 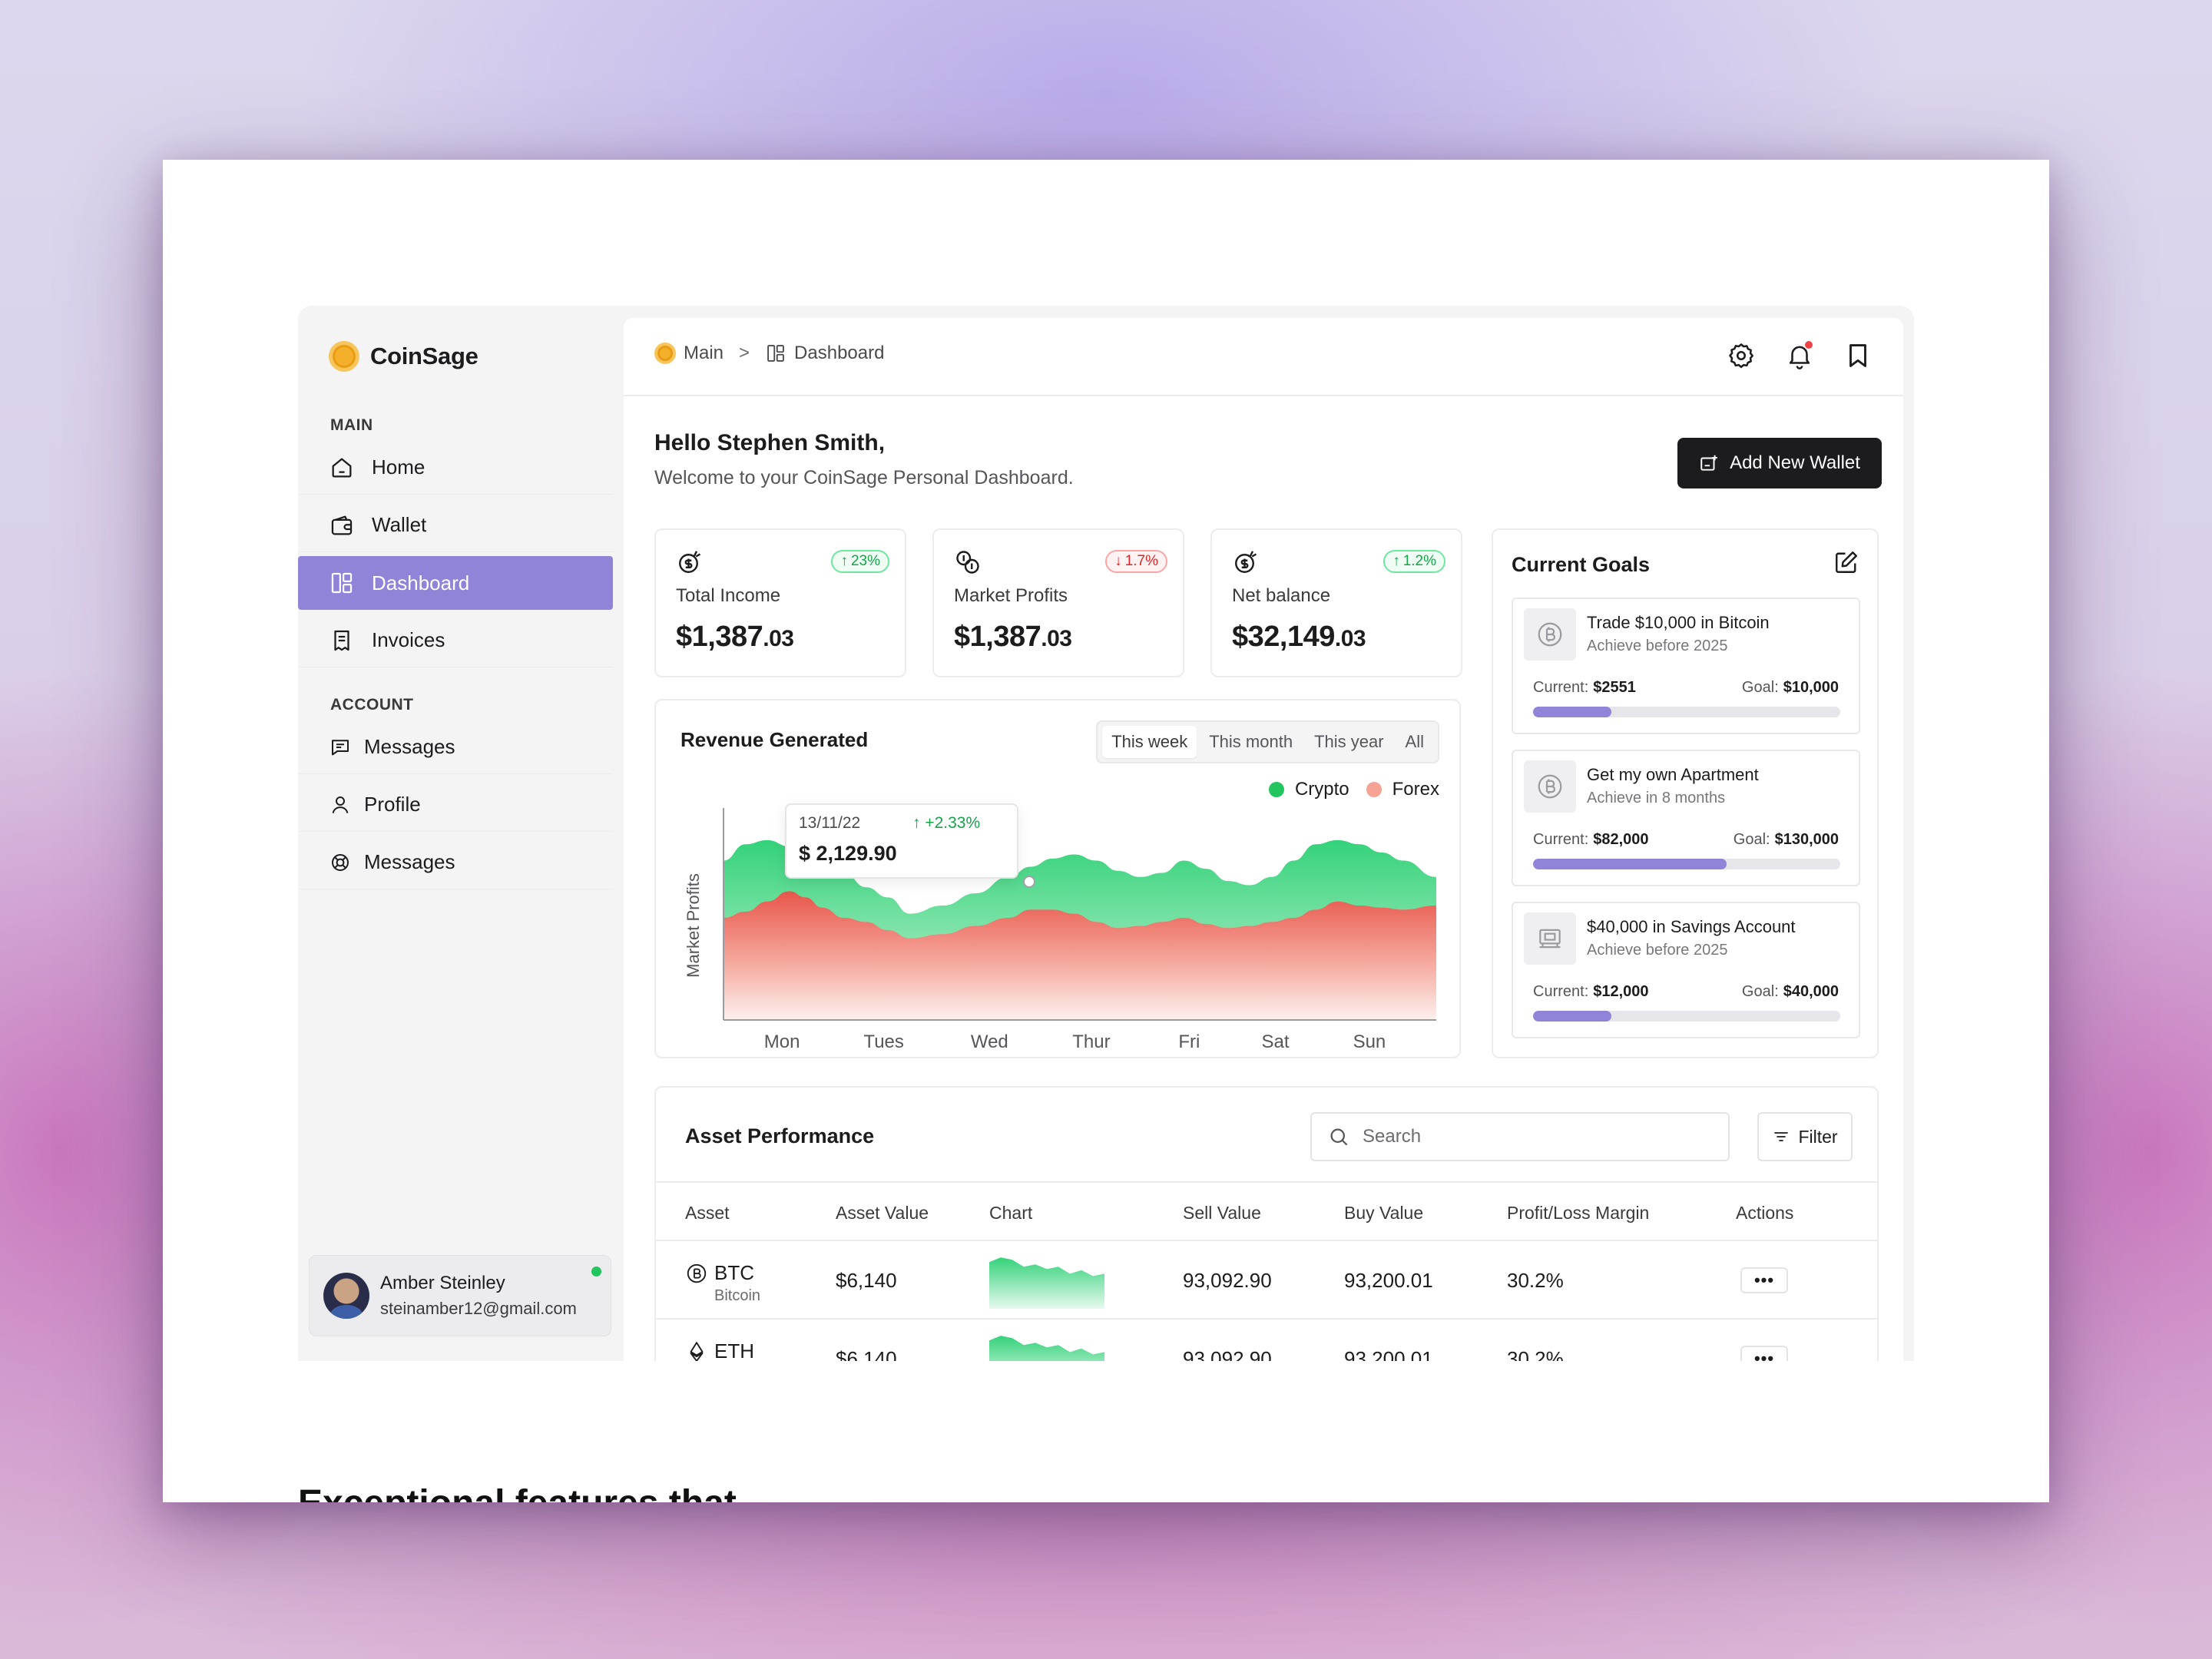 I want to click on y-axis-label: Market Profits, so click(x=693, y=926).